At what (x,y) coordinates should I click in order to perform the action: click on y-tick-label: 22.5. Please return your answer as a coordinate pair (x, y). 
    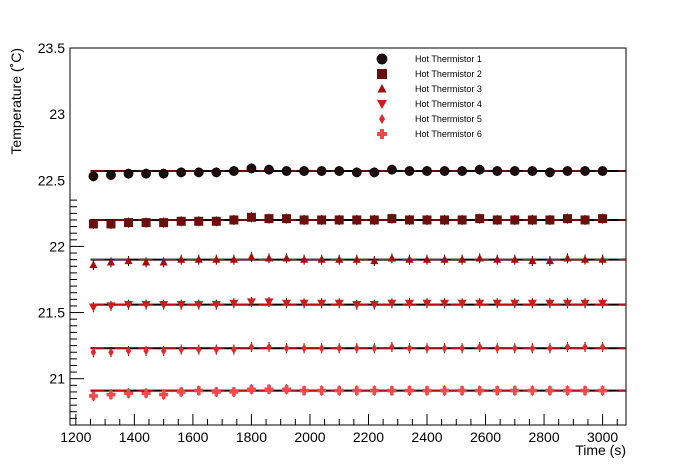
    Looking at the image, I should click on (51, 180).